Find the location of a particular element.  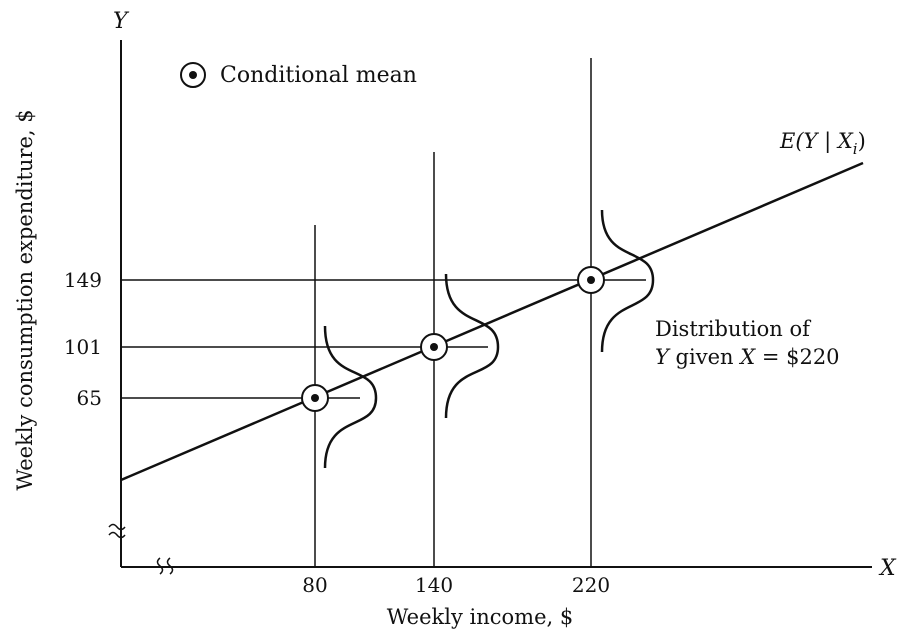

x-tick-label-220: 220 is located at coordinates (591, 585).